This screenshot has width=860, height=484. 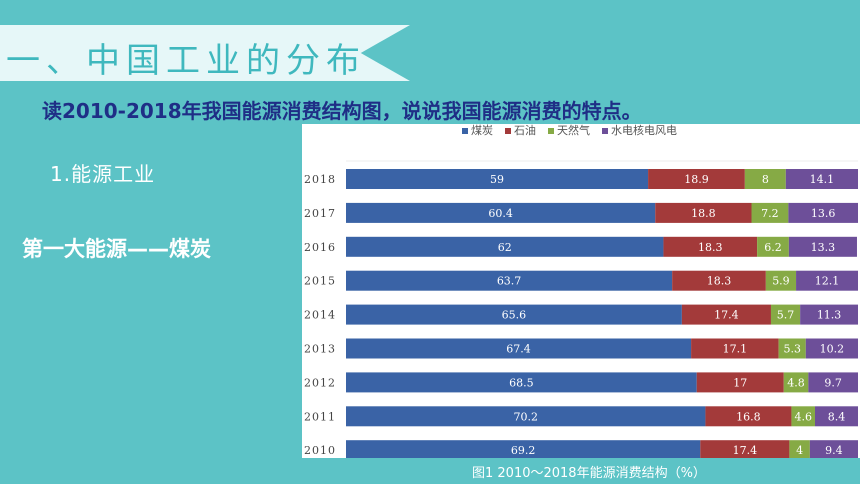 I want to click on y-tick-label: 2011, so click(x=320, y=416).